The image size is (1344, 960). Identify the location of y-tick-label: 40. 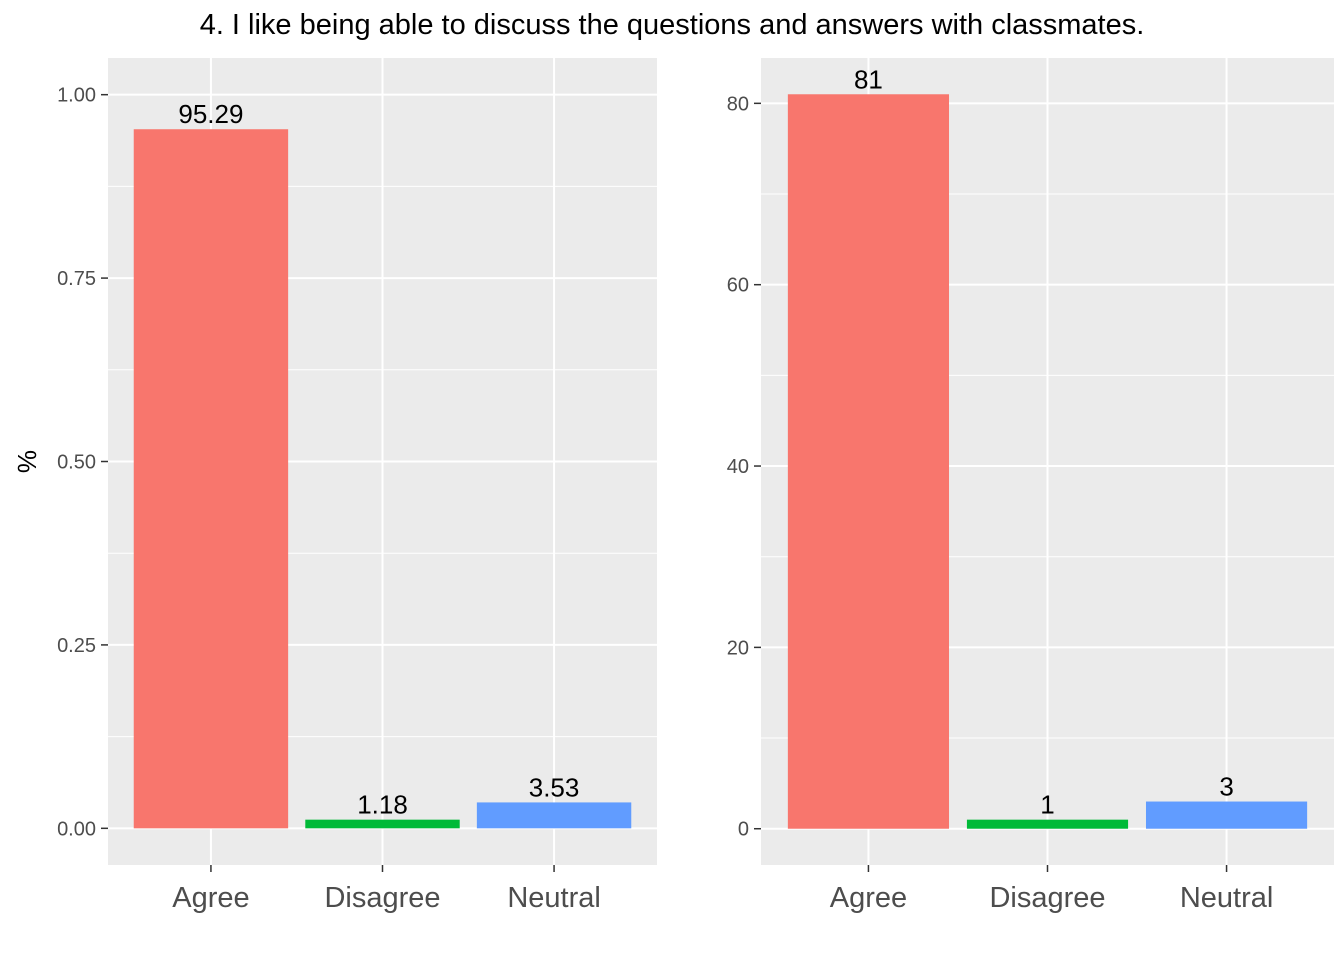
(738, 467).